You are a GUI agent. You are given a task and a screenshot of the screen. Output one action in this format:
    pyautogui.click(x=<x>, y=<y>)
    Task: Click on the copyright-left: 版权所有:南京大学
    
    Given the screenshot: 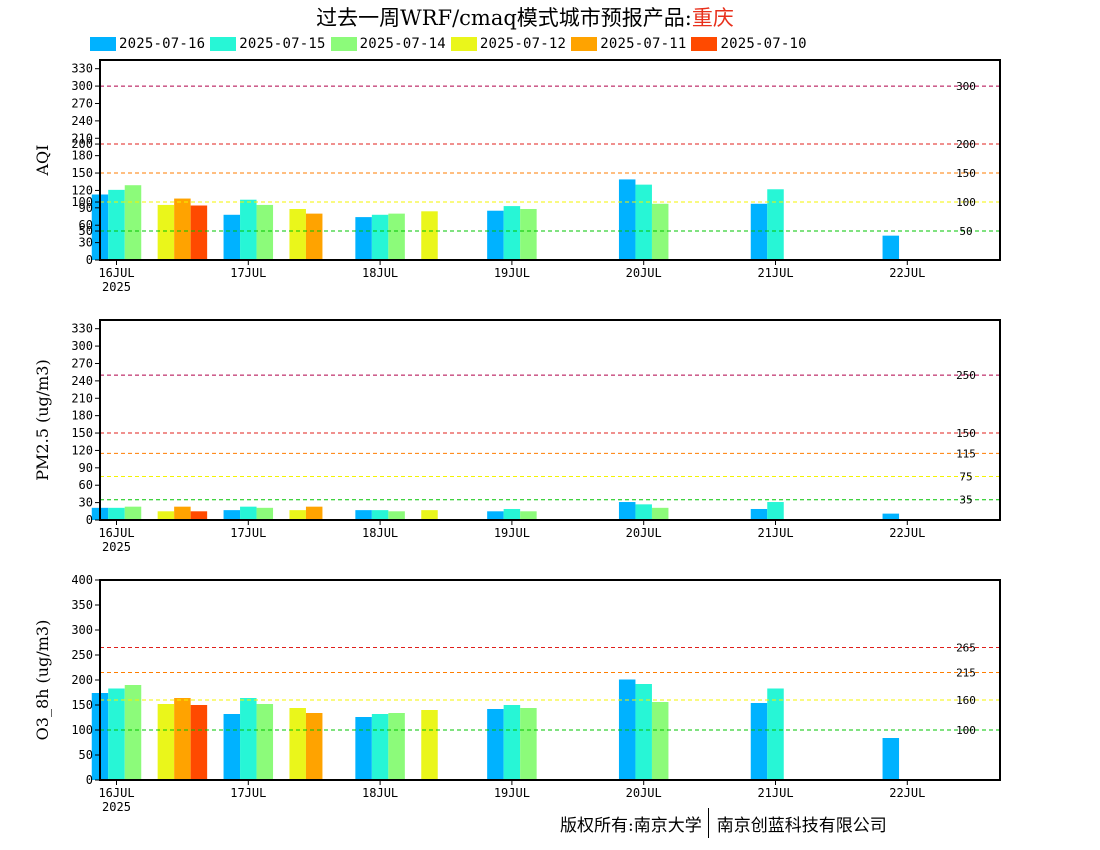 What is the action you would take?
    pyautogui.click(x=631, y=825)
    